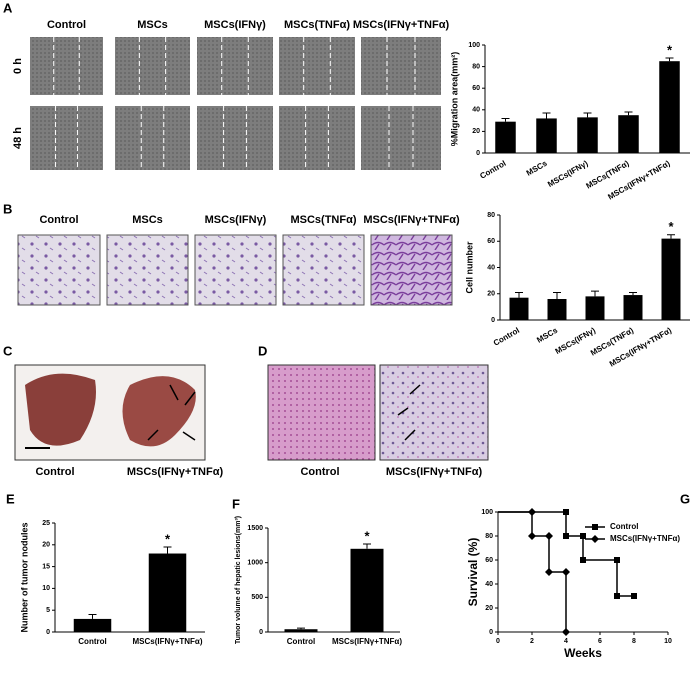  I want to click on column-label: Control, so click(66, 25).